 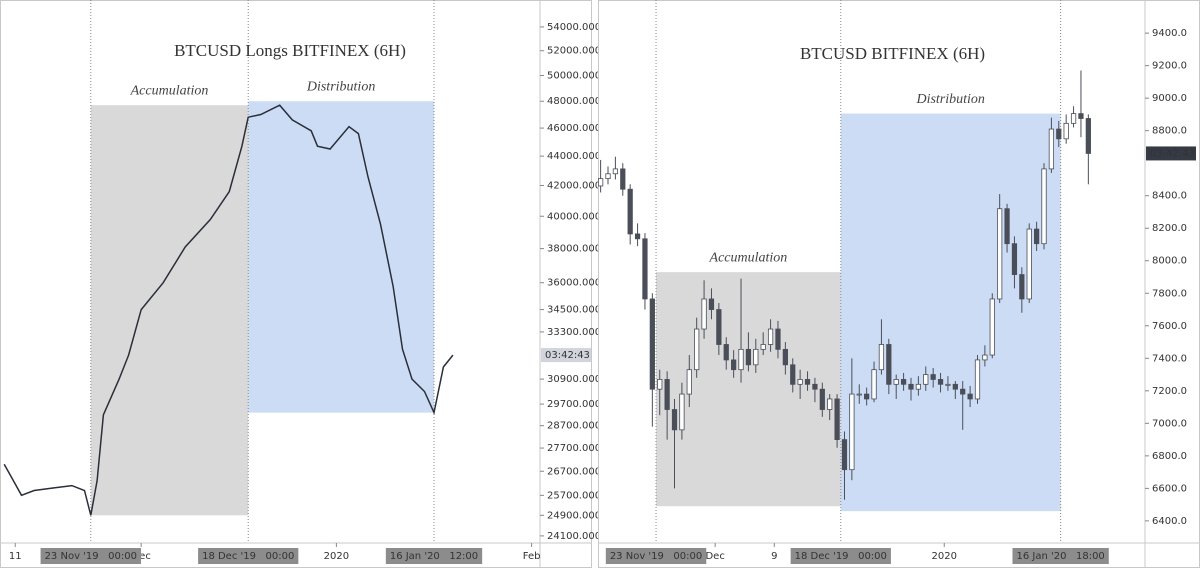 What do you see at coordinates (1169, 261) in the screenshot?
I see `y-tick-label: 8000.0` at bounding box center [1169, 261].